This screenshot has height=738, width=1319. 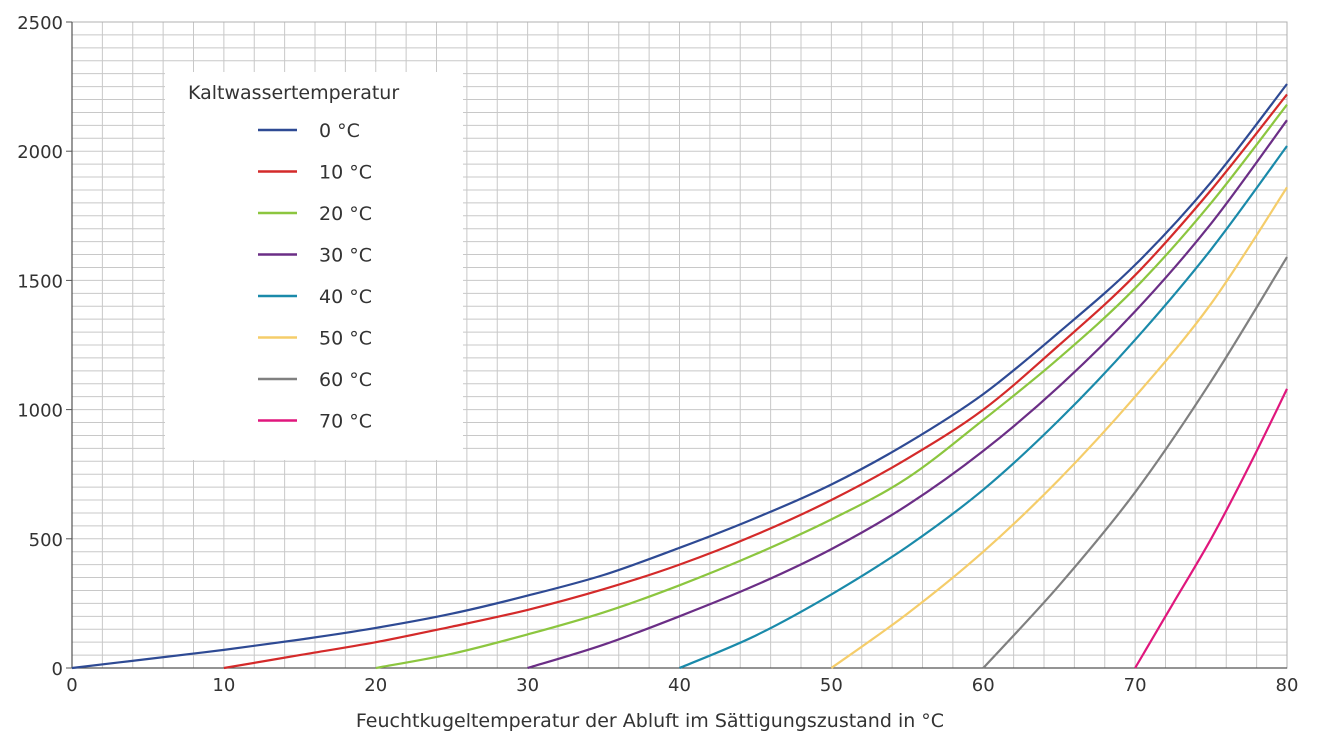 I want to click on x-tick-label: 0, so click(x=71, y=685).